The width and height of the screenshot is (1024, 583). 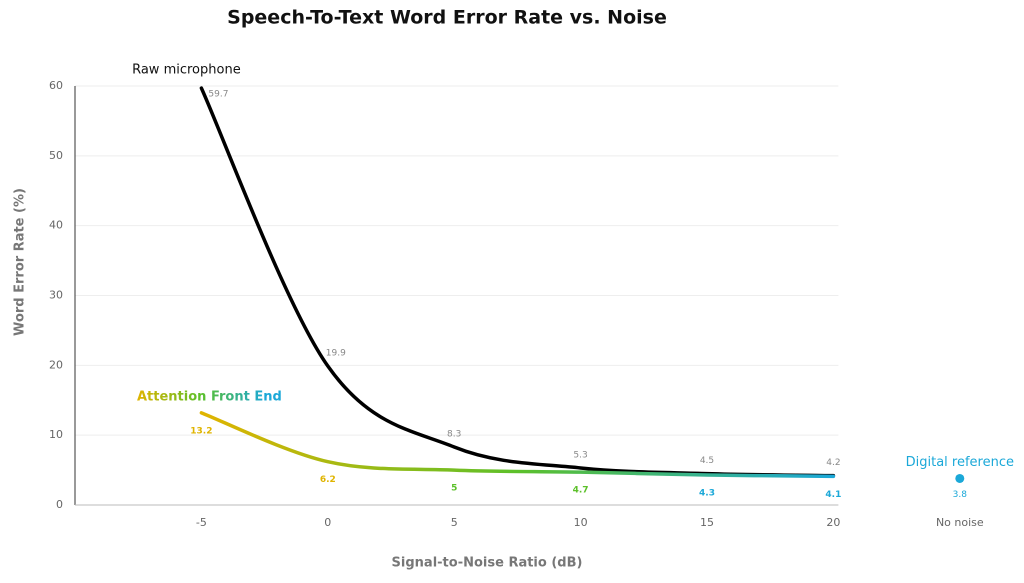 I want to click on point, so click(x=960, y=478).